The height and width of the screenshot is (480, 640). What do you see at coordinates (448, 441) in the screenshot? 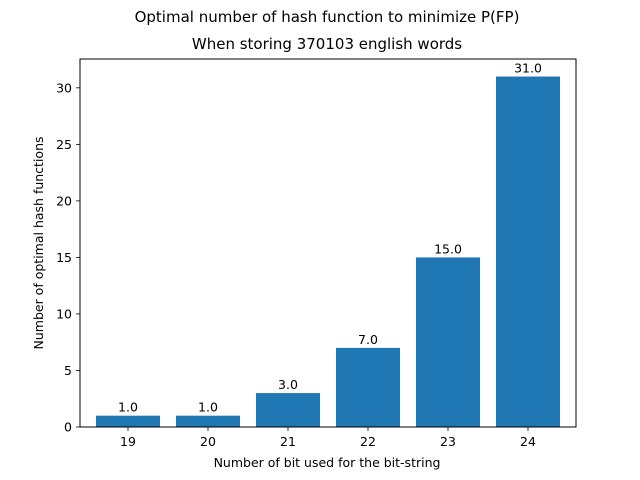
I see `x-tick-label-23: 23` at bounding box center [448, 441].